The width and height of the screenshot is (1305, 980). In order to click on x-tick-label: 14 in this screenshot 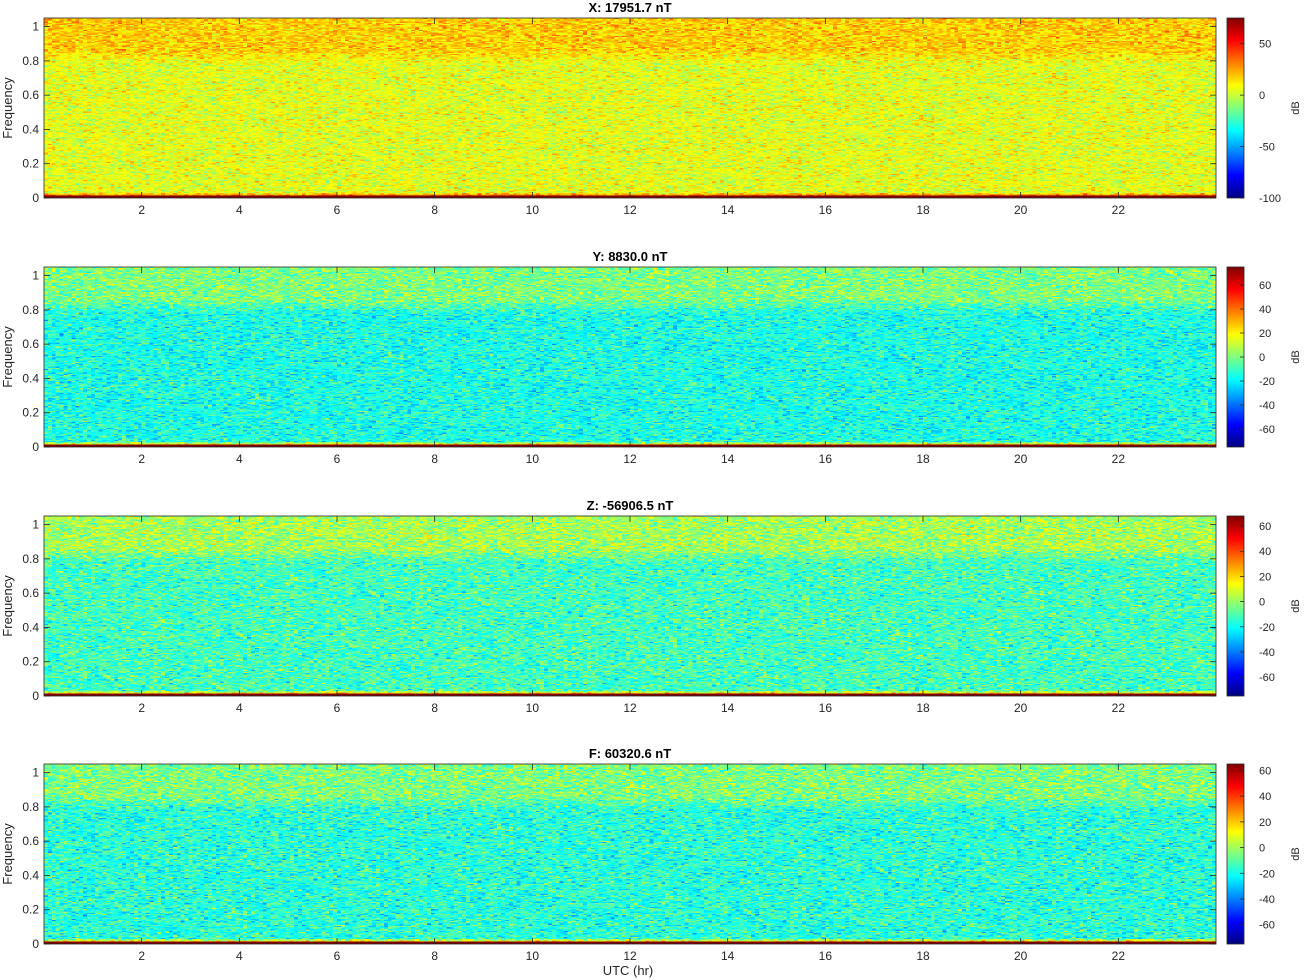, I will do `click(728, 459)`.